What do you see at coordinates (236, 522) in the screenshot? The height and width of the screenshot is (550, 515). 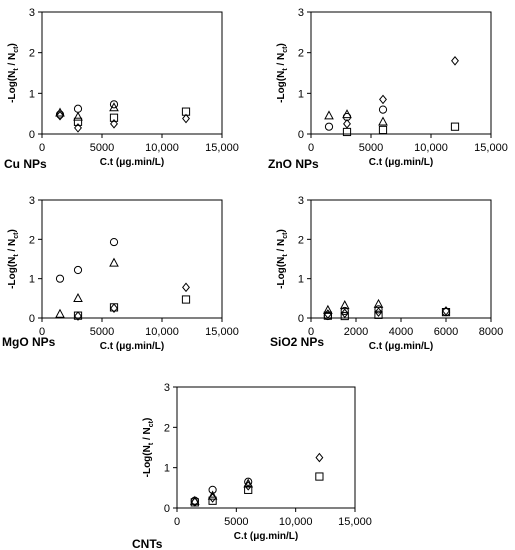 I see `x-tick-label: 5000` at bounding box center [236, 522].